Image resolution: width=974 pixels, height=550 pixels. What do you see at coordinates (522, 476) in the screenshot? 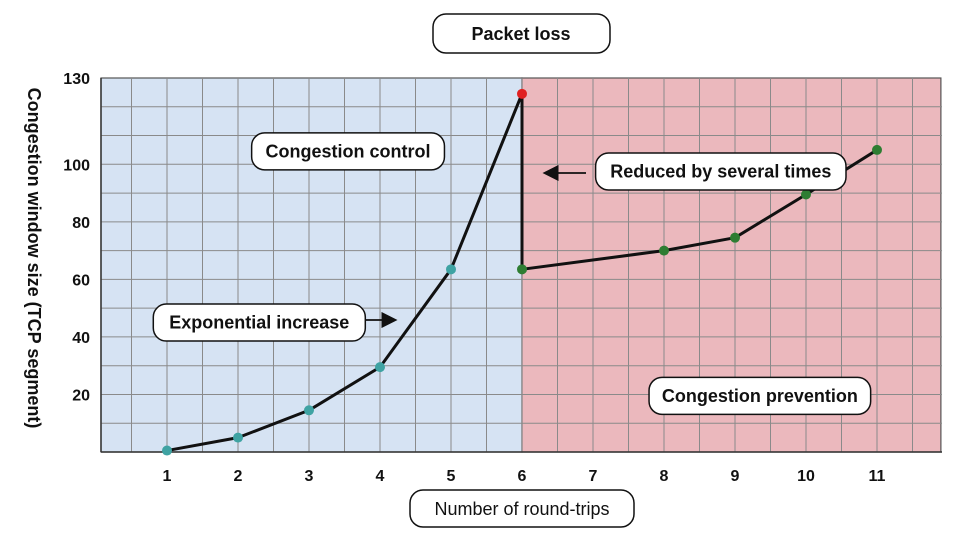
I see `x-tick-label: 6` at bounding box center [522, 476].